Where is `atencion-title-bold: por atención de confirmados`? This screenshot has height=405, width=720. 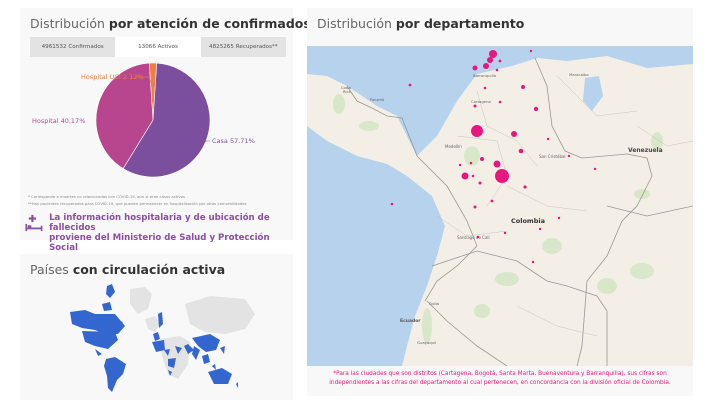
atencion-title-bold: por atención de confirmados is located at coordinates (209, 23).